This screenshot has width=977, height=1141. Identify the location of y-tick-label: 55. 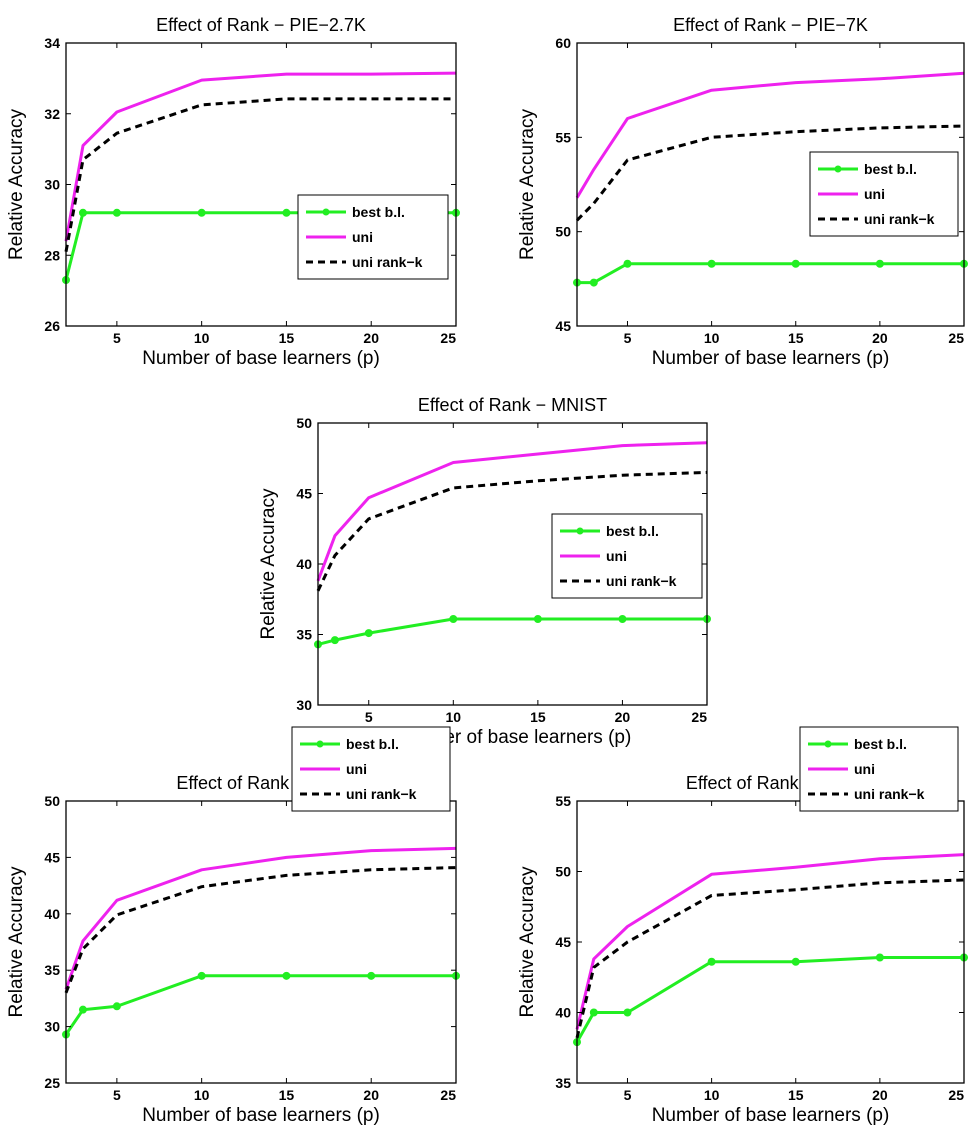
(563, 801).